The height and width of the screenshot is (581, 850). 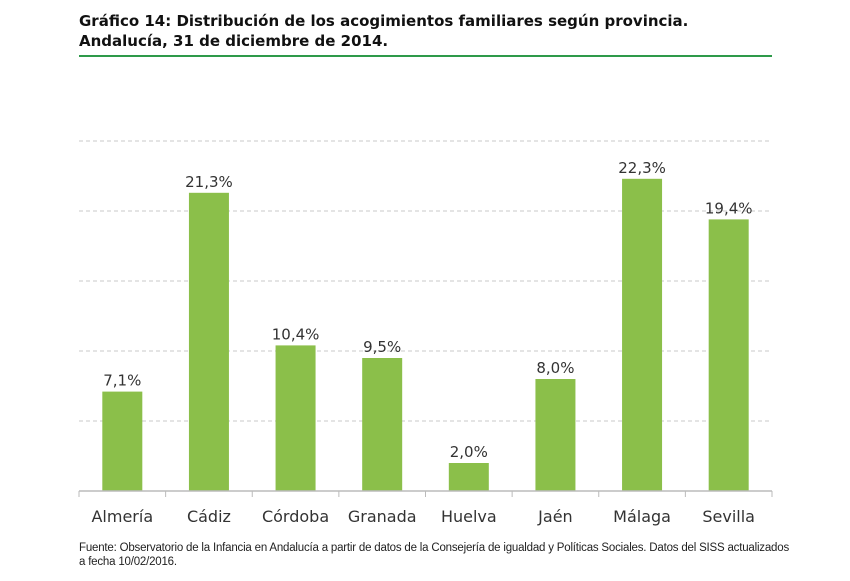 I want to click on value-label: 21,3%, so click(x=209, y=182).